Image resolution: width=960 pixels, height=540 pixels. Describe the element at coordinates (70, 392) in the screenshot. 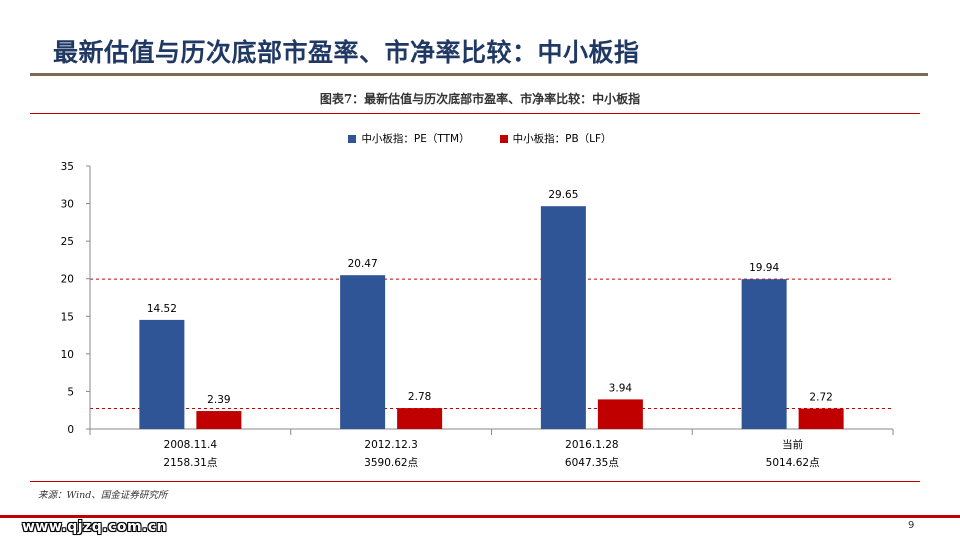

I see `y-tick-label-5: 5` at that location.